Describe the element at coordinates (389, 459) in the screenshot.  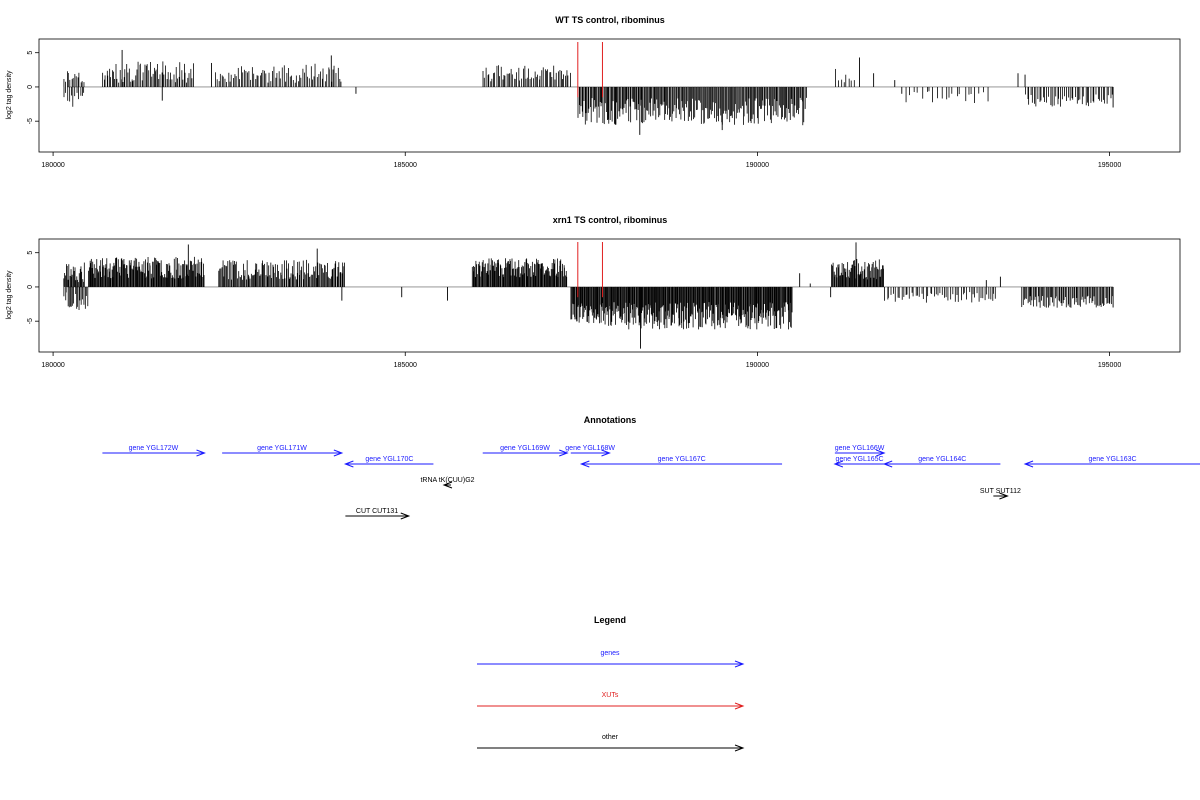
I see `feature-label: gene YGL170C` at that location.